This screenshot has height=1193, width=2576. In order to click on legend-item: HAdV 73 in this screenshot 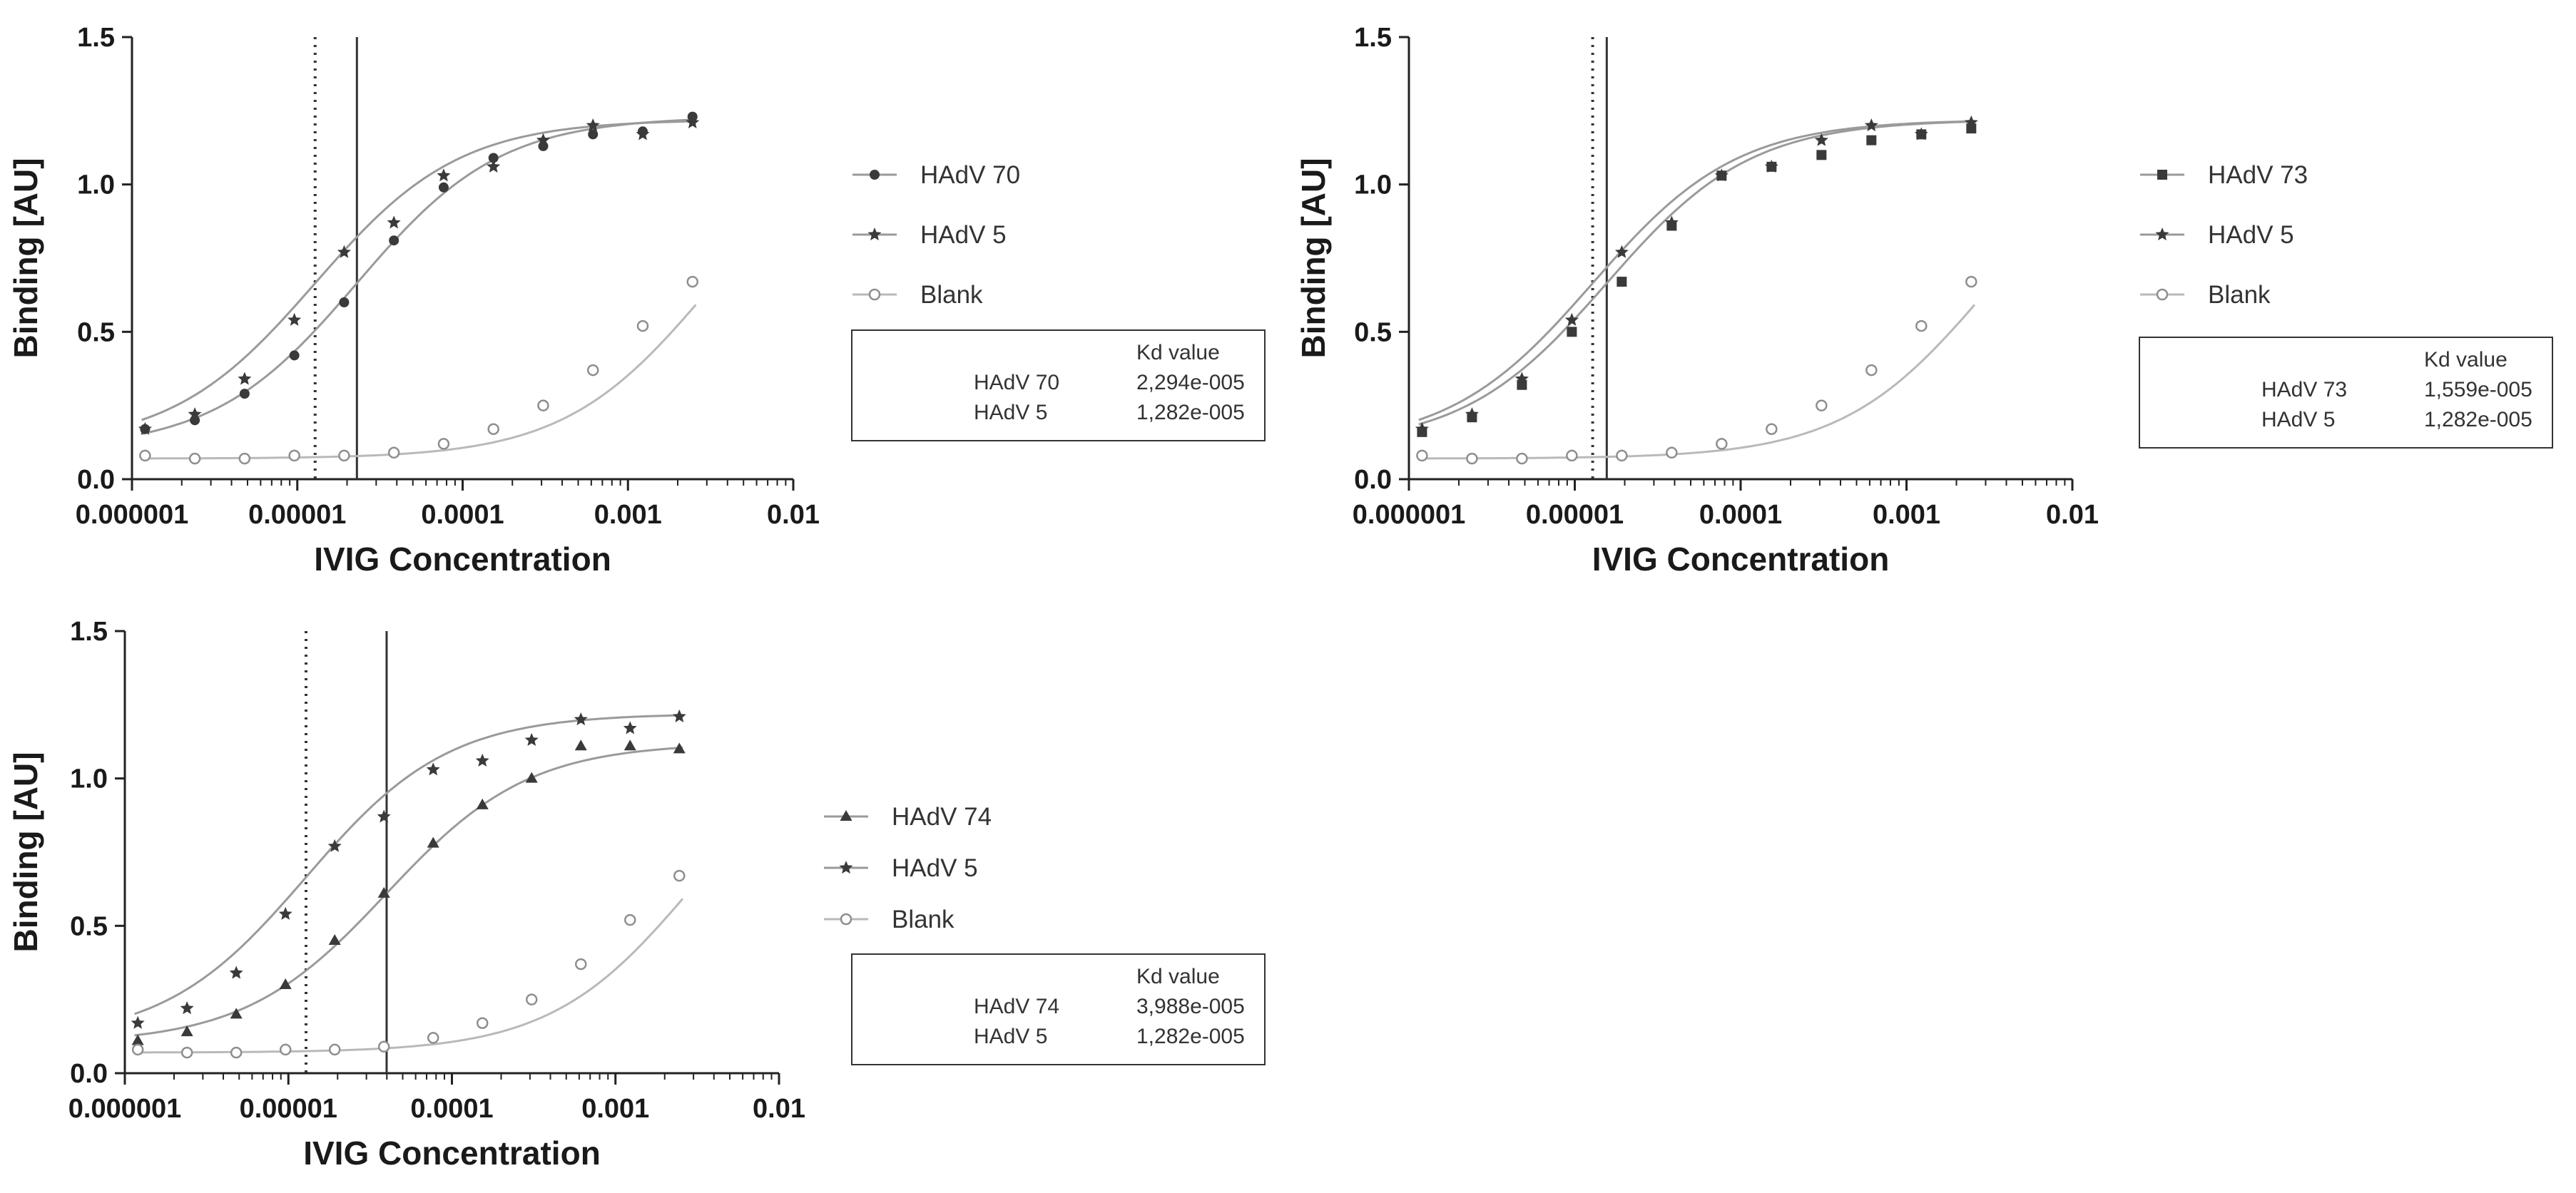, I will do `click(2224, 175)`.